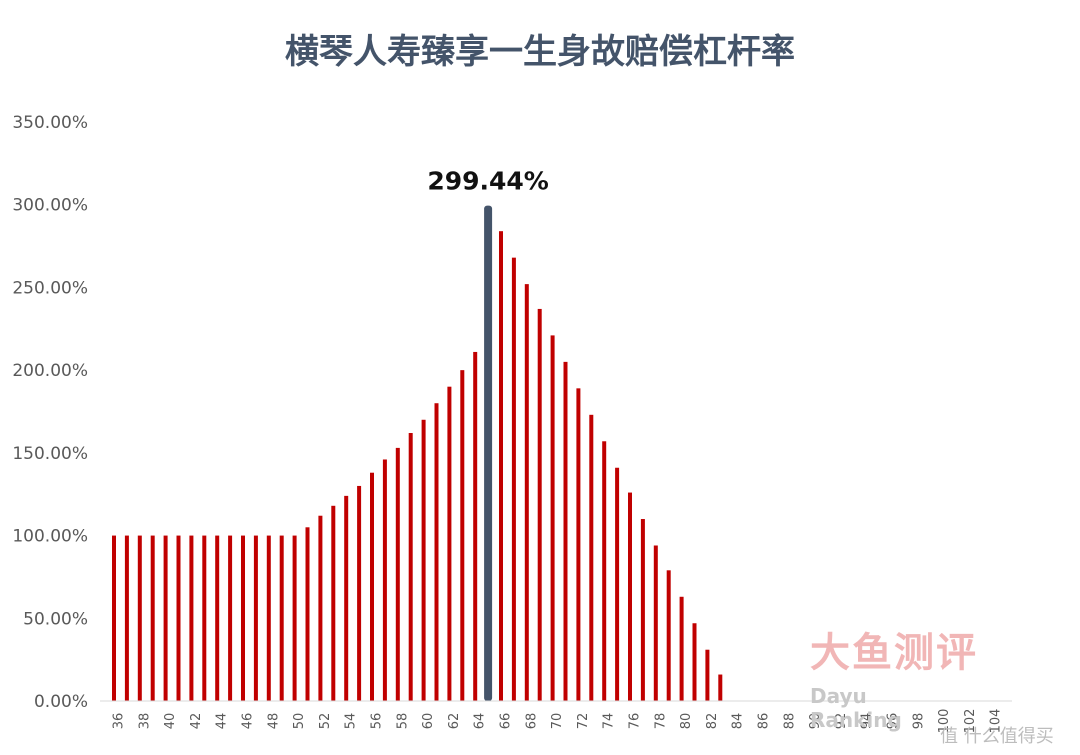  I want to click on x-tick-label: 48, so click(273, 721).